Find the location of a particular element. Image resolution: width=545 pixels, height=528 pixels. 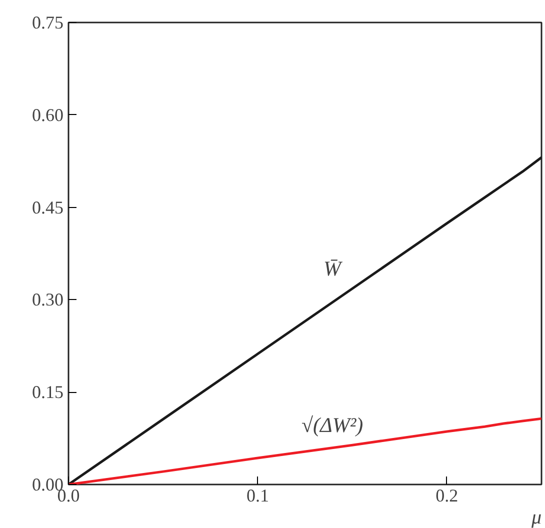

series-label: W̄ is located at coordinates (334, 268).